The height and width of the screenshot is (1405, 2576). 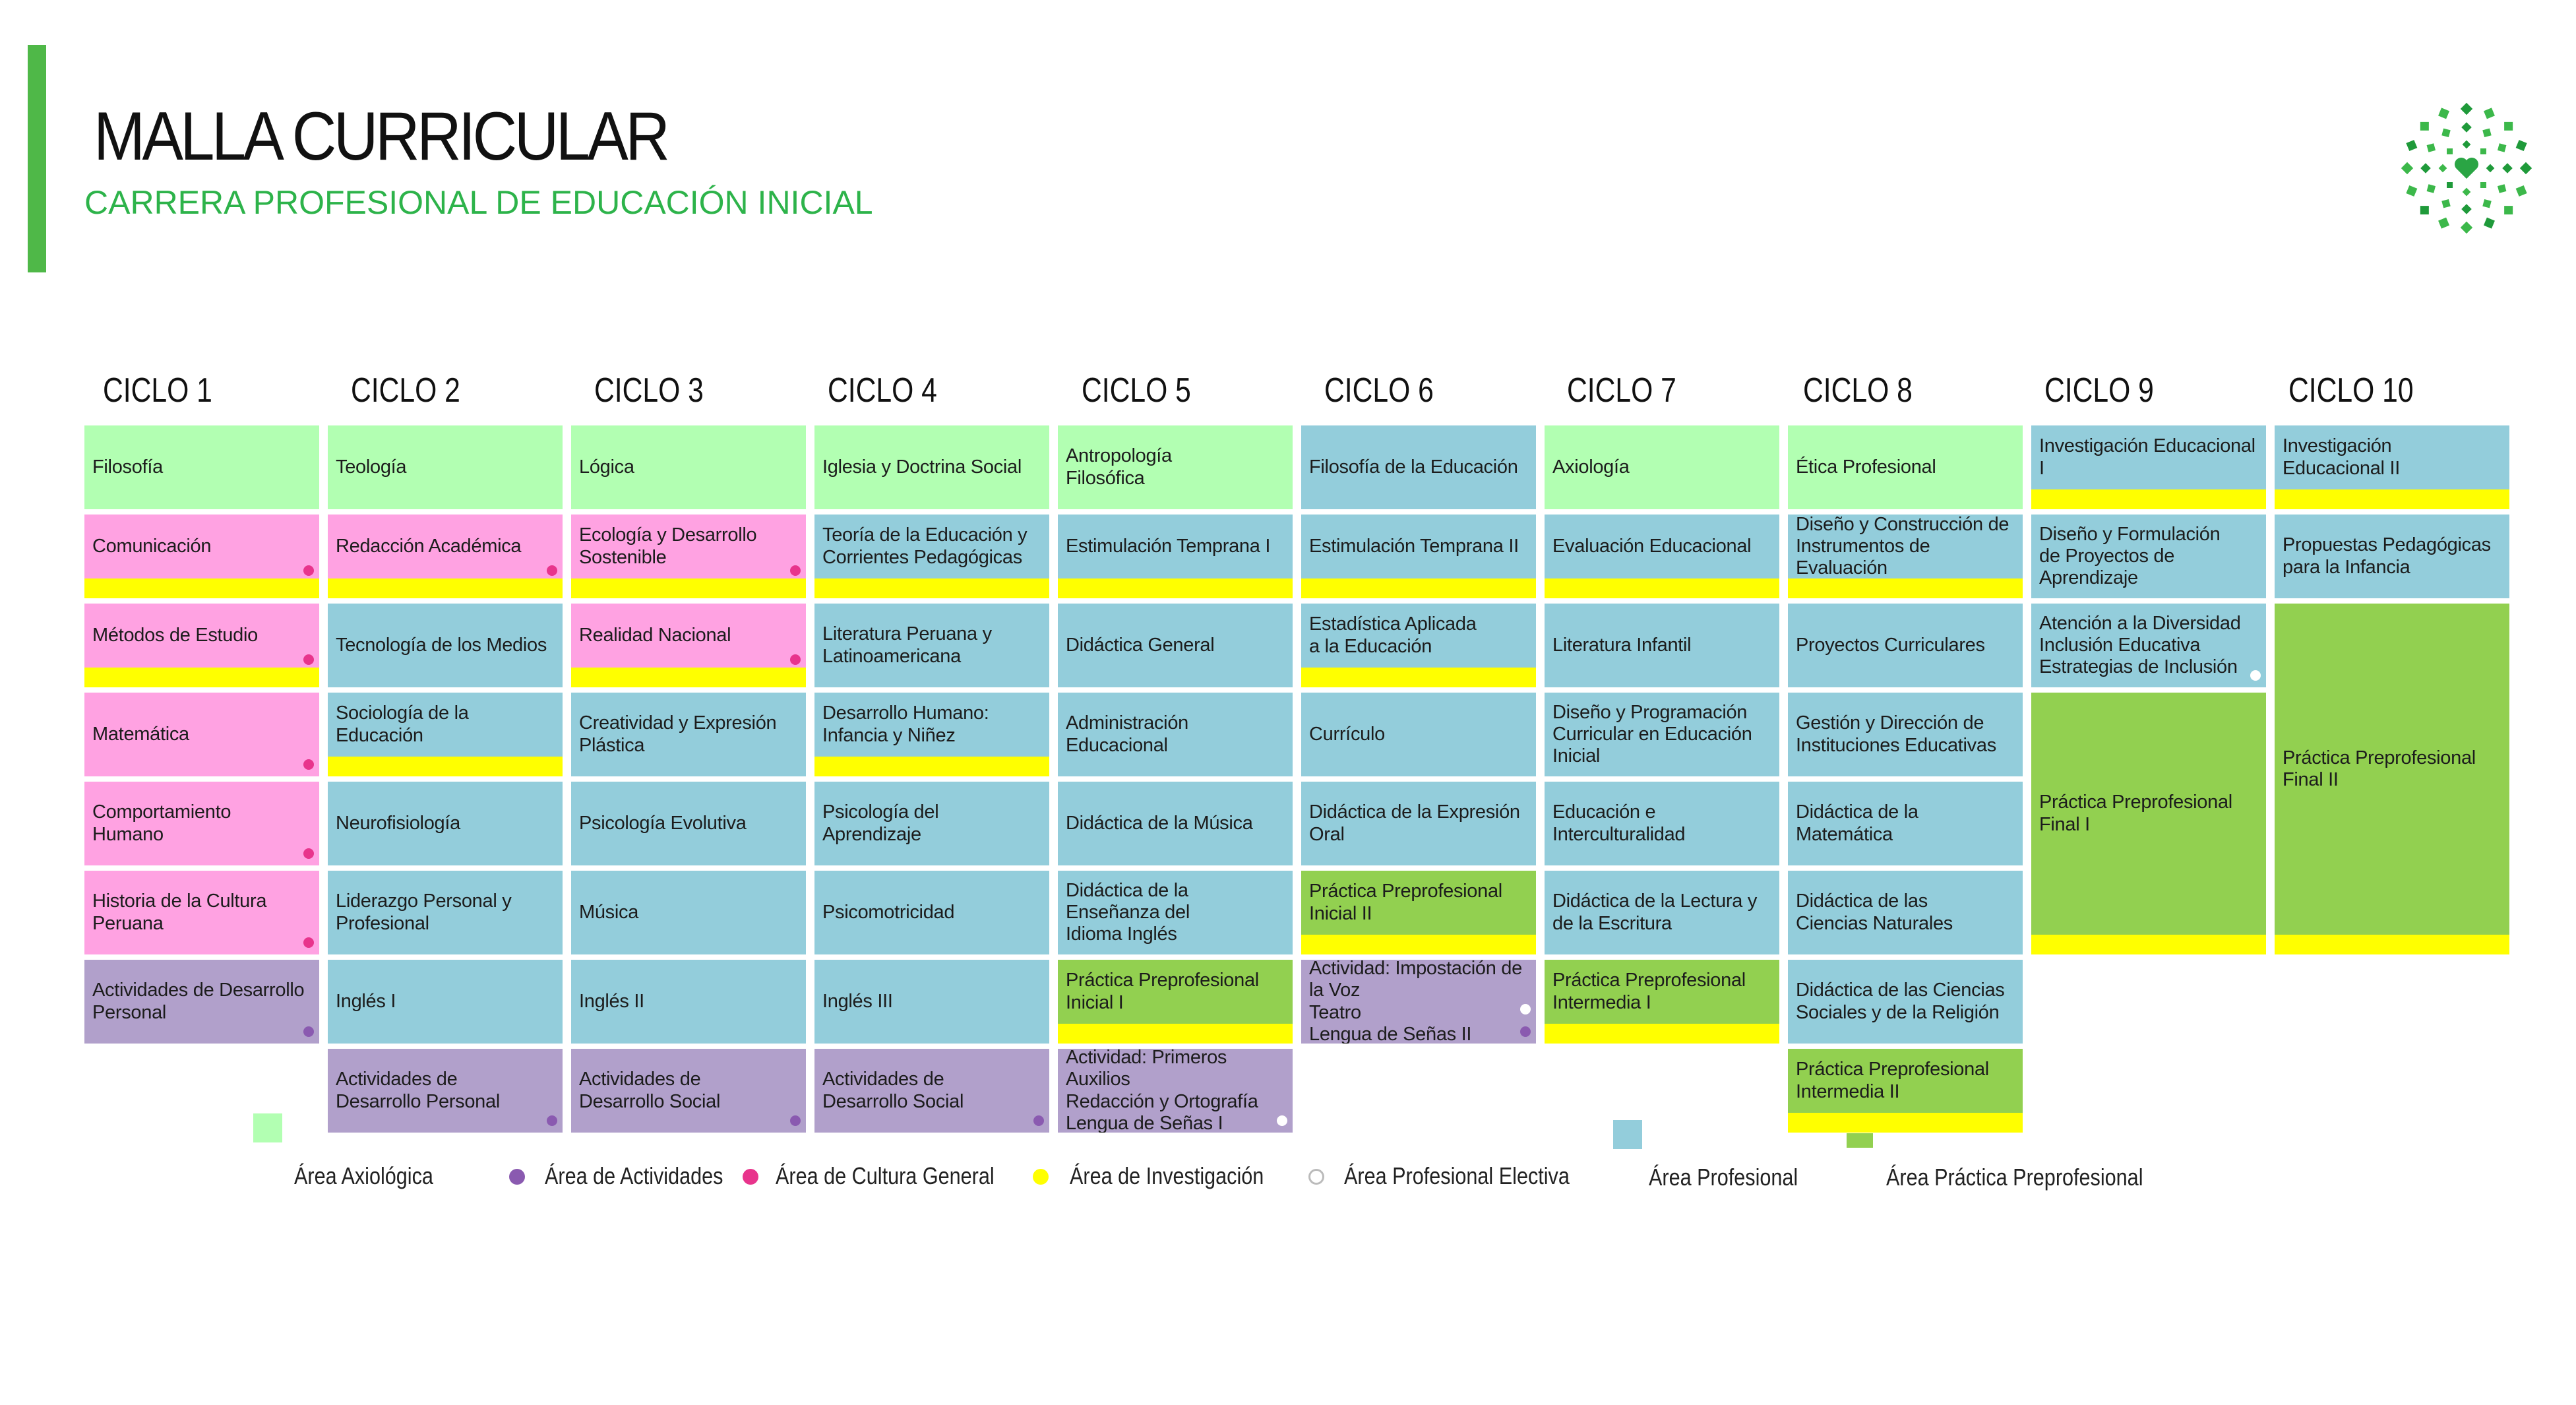 I want to click on course-cell: Filosofía, so click(x=201, y=467).